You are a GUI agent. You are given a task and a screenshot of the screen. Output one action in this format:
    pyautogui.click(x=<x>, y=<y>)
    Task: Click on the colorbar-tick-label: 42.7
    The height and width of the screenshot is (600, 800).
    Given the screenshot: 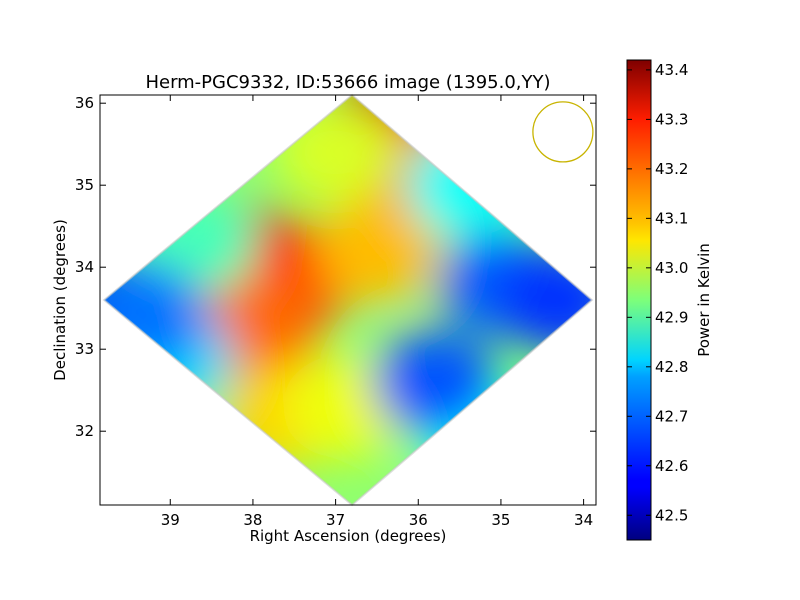 What is the action you would take?
    pyautogui.click(x=671, y=416)
    